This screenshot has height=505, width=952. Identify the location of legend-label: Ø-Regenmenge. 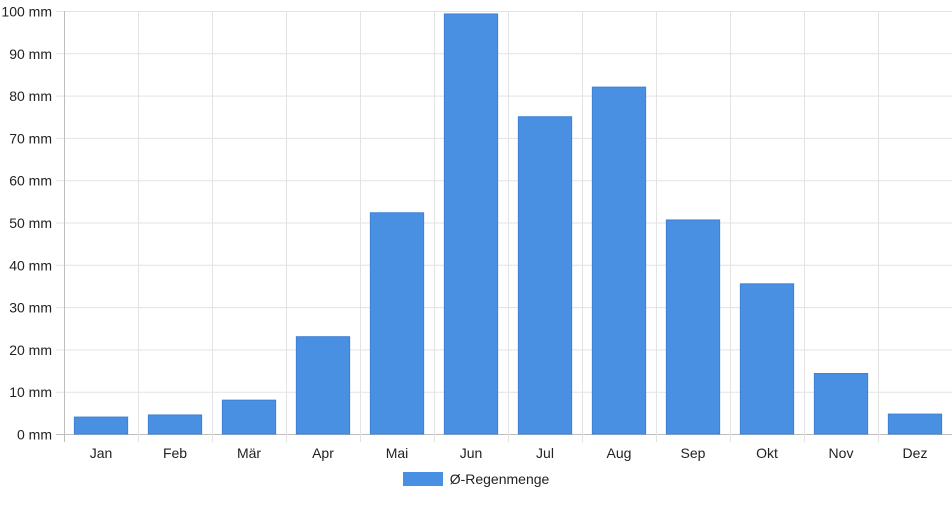
(499, 479).